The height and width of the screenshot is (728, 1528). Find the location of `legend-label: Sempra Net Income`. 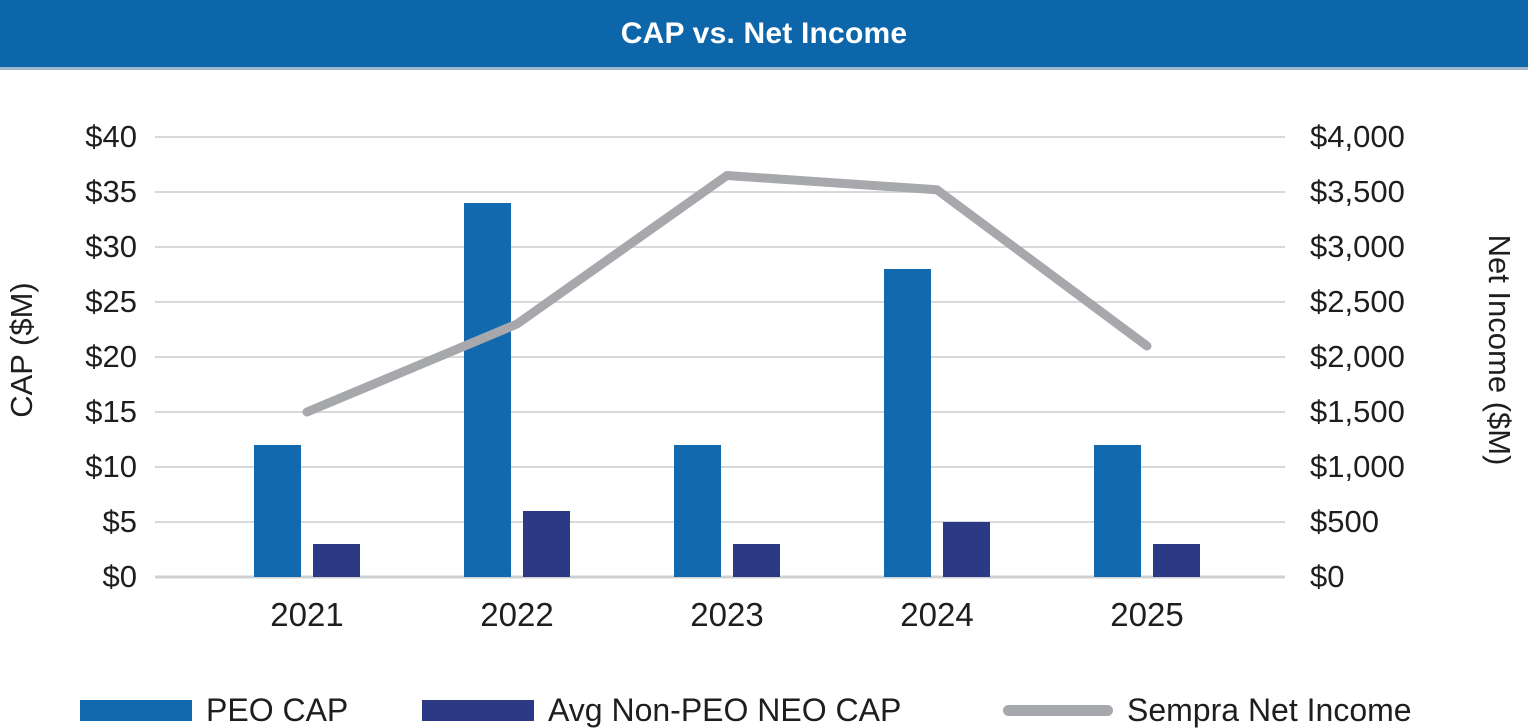

legend-label: Sempra Net Income is located at coordinates (1269, 709).